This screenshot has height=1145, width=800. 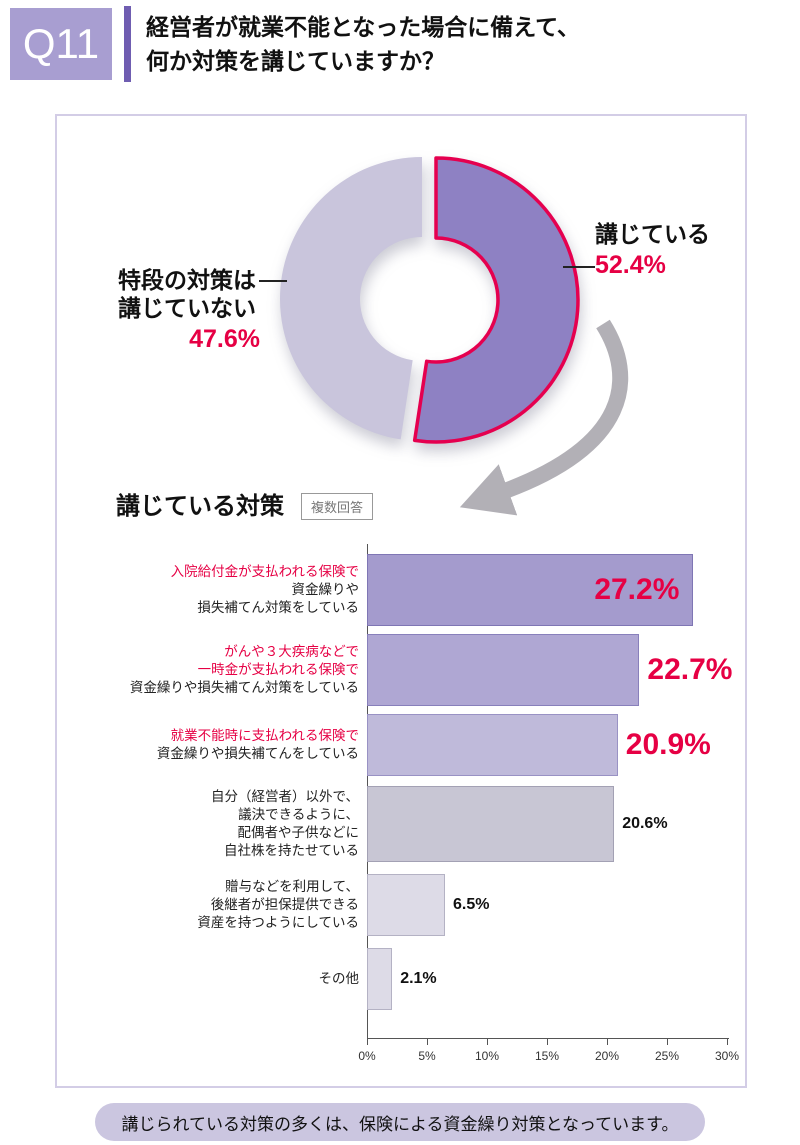 I want to click on bar-label-4: 贈与などを利用して、後継者が担保提供できる 資産を持つようにしている, so click(x=222, y=905).